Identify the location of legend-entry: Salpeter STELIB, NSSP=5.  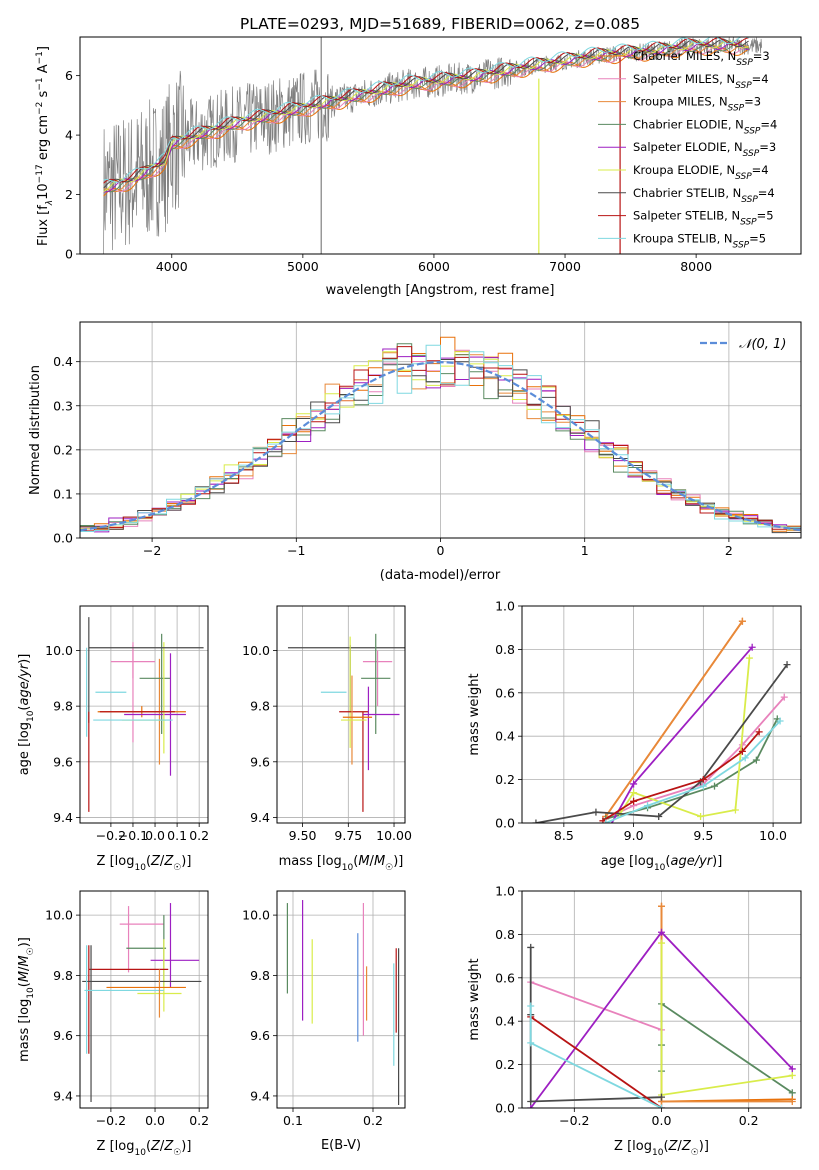
(703, 218).